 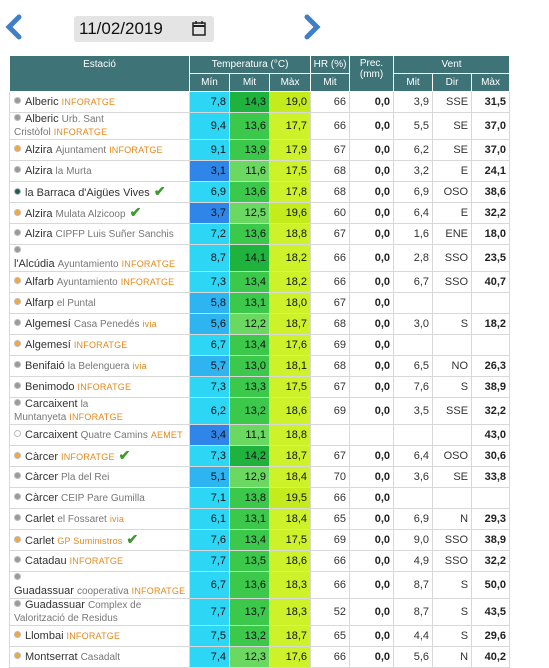 What do you see at coordinates (51, 656) in the screenshot?
I see `station-name: Montserrat` at bounding box center [51, 656].